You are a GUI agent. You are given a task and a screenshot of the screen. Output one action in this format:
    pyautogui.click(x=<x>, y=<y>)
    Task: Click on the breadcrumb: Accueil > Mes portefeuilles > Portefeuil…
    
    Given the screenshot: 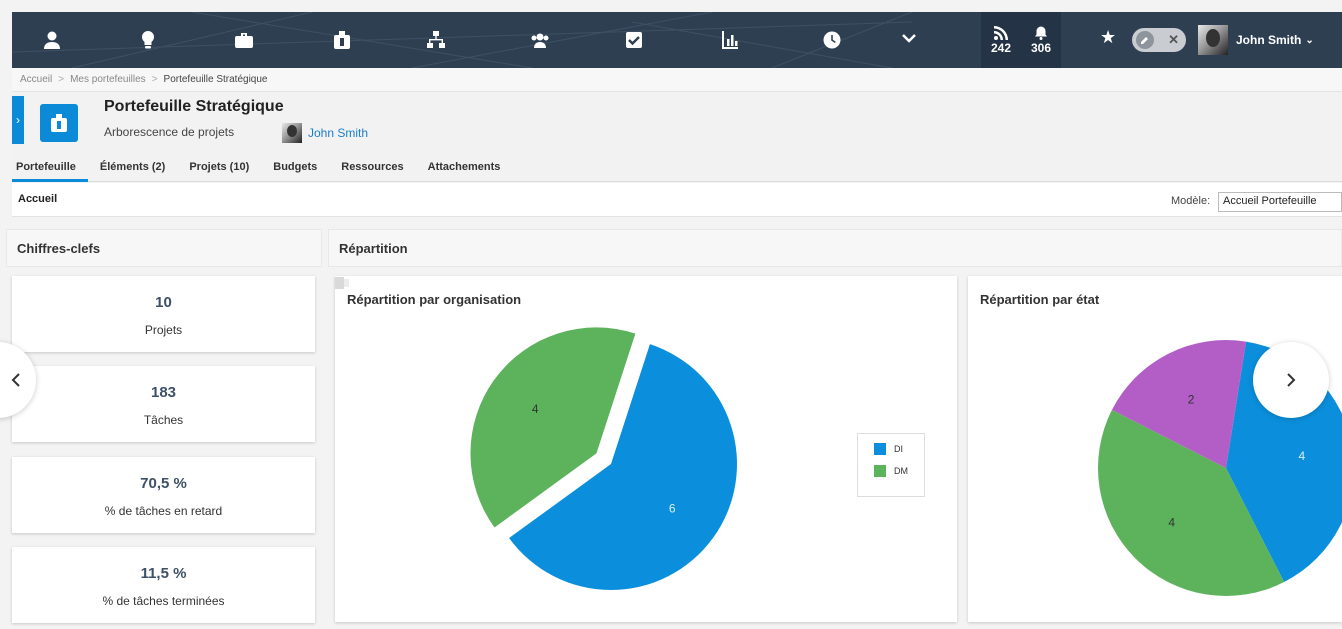 What is the action you would take?
    pyautogui.click(x=677, y=80)
    